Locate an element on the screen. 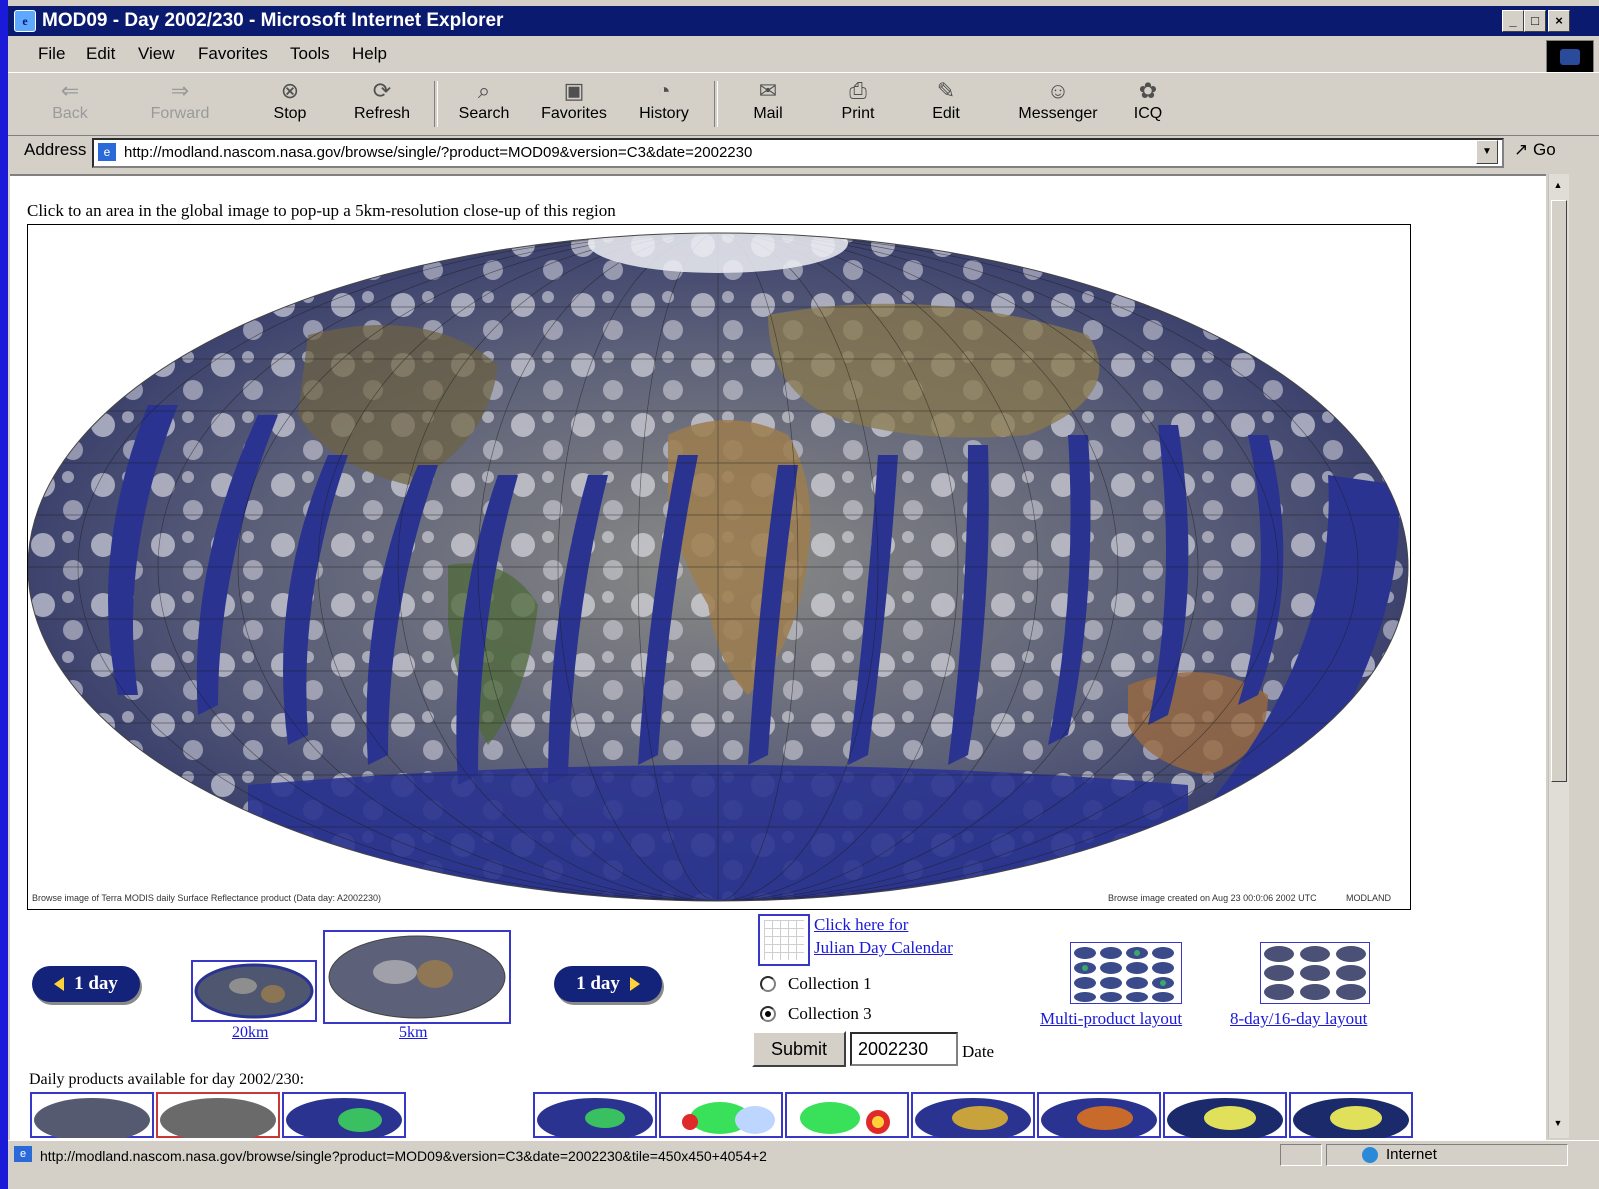 Image resolution: width=1599 pixels, height=1189 pixels. link-20km: 20km is located at coordinates (250, 1032).